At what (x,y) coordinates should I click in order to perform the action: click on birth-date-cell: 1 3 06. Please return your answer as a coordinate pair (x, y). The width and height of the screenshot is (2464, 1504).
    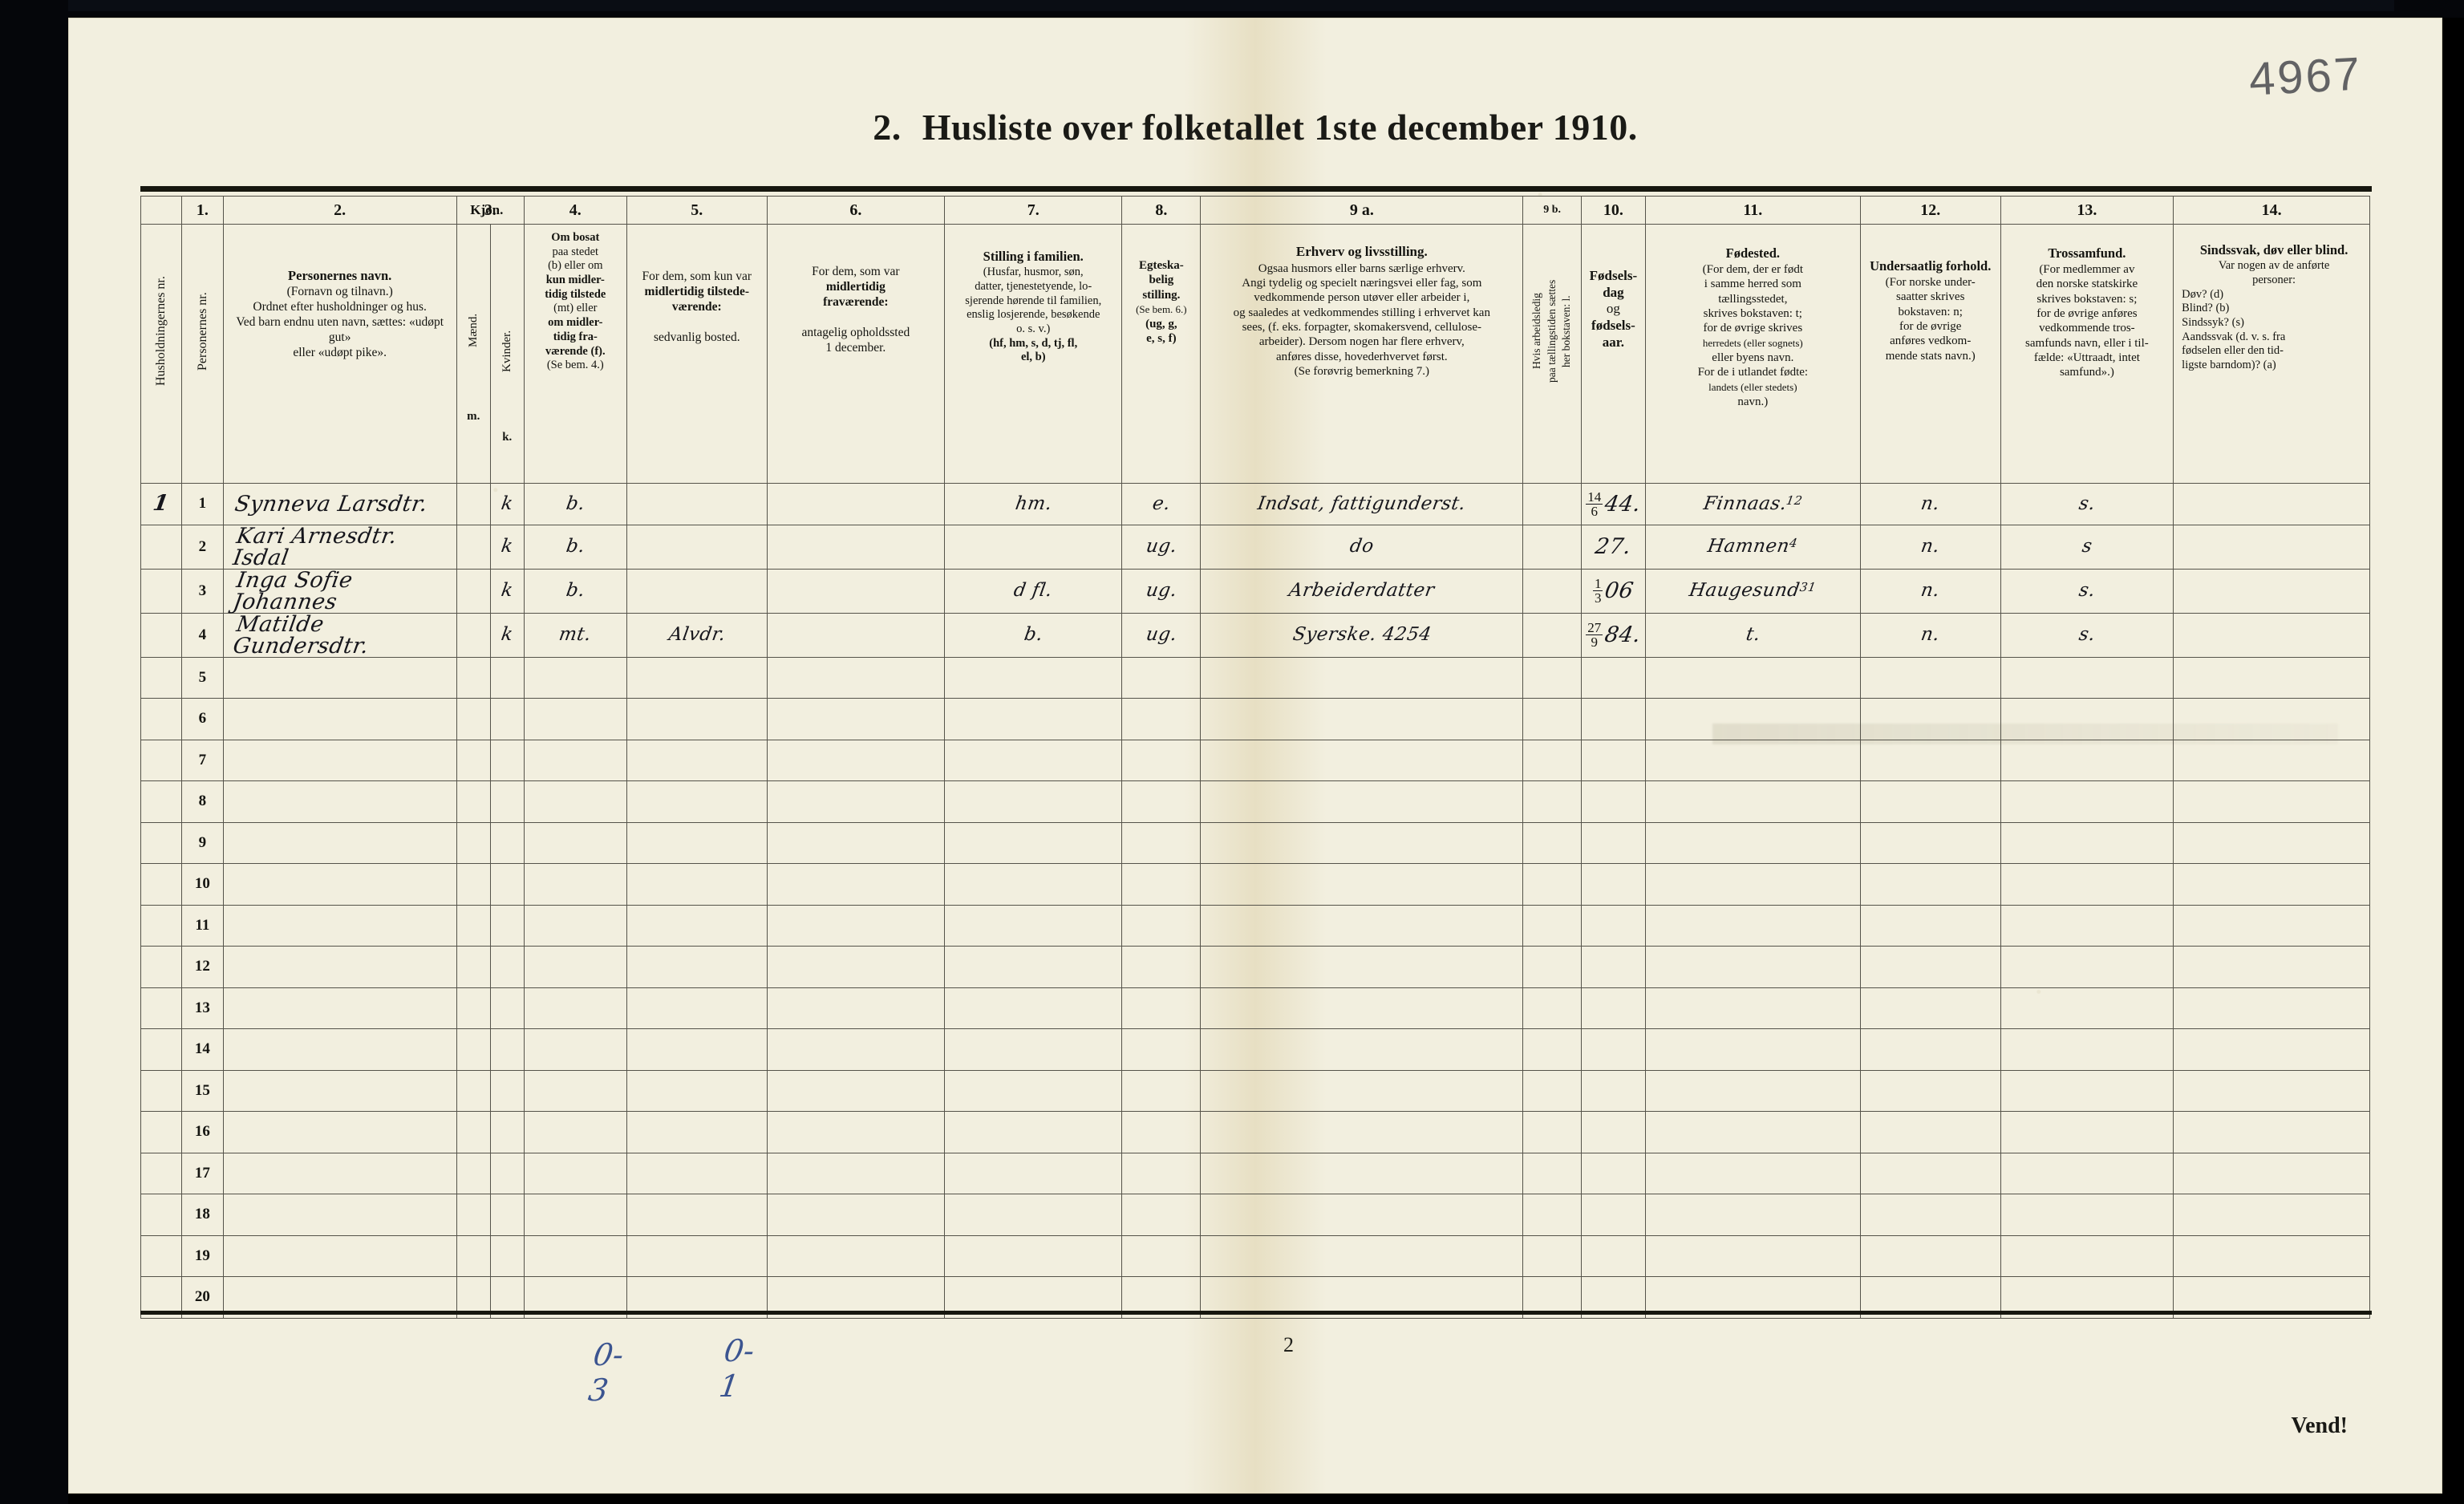
    Looking at the image, I should click on (1613, 591).